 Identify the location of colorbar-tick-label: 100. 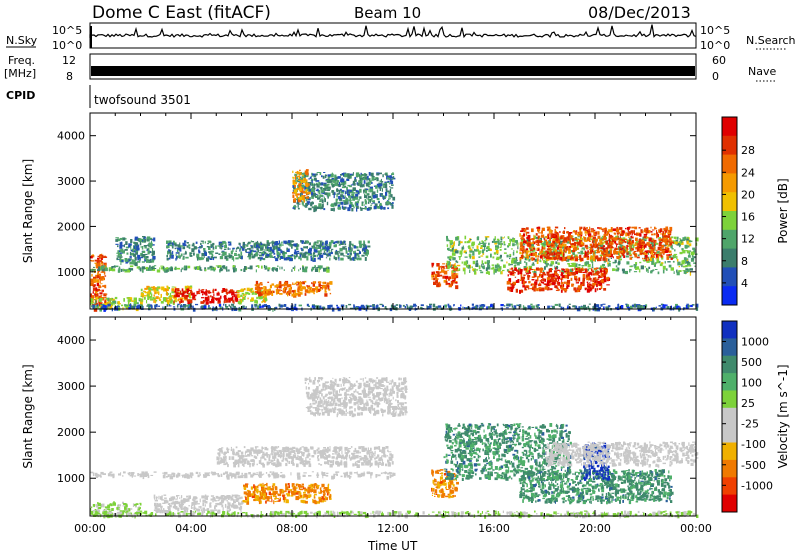
(751, 383).